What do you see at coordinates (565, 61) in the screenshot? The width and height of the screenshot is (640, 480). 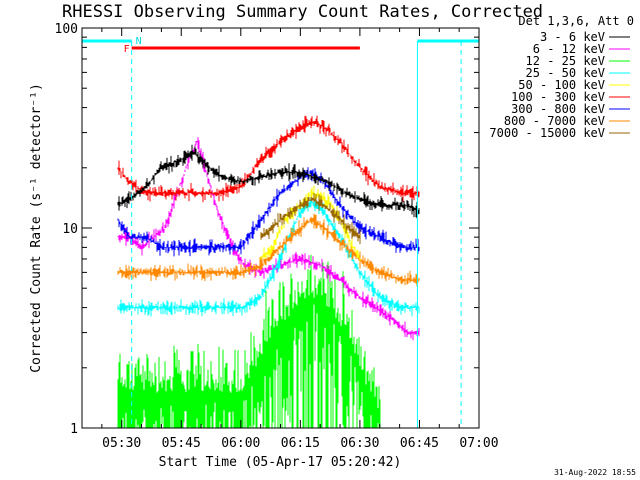 I see `legend-label: 12 - 25 keV` at bounding box center [565, 61].